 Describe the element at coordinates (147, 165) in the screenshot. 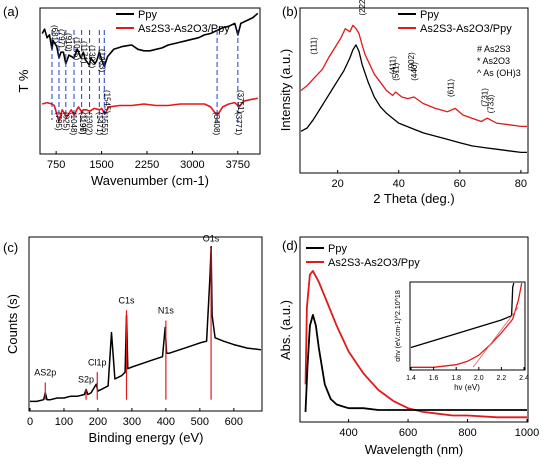

I see `x-a-tick-label: 2250` at that location.